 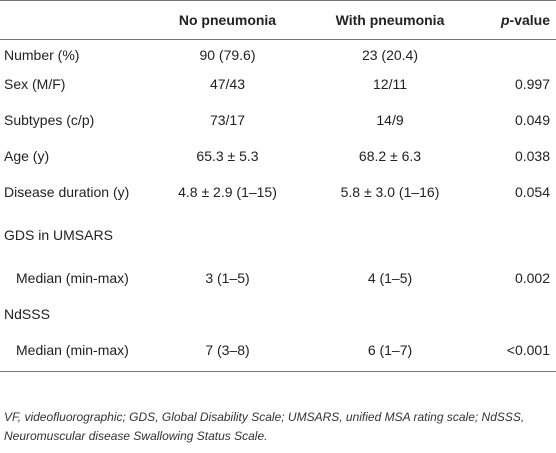 I want to click on header-p-value: p-value, so click(x=513, y=20).